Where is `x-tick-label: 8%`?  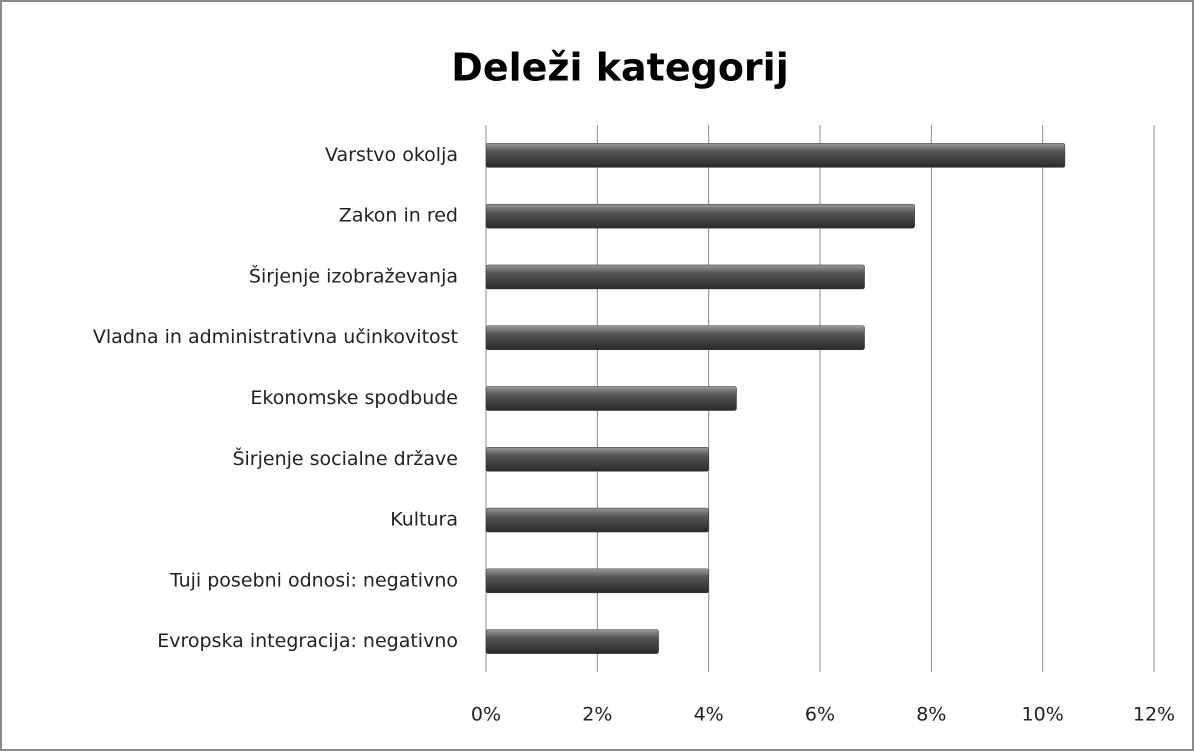 x-tick-label: 8% is located at coordinates (931, 715).